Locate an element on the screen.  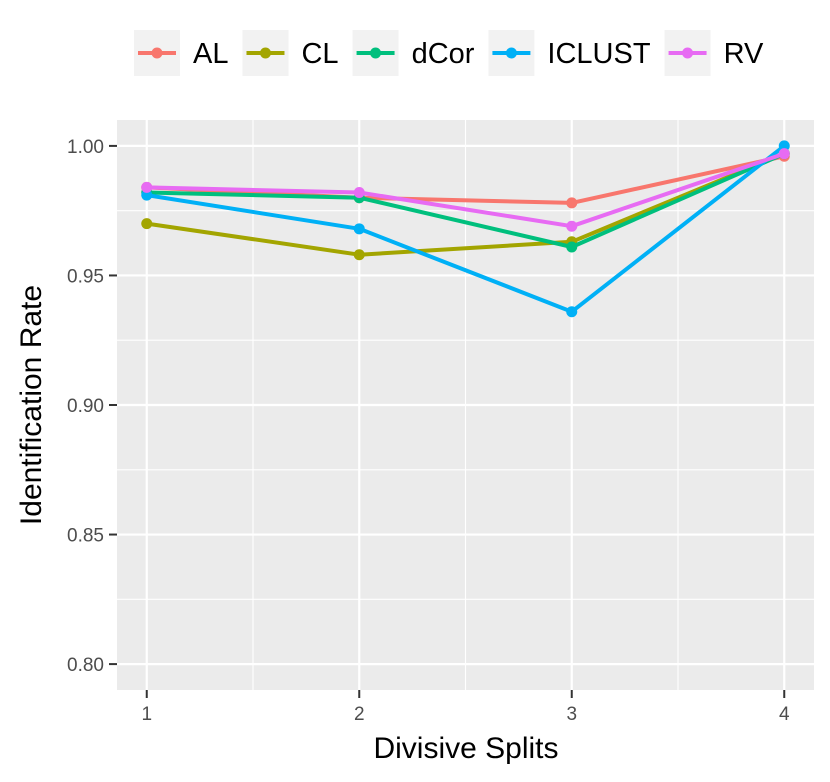
legend: AL CL dCor ICLUST RV is located at coordinates (449, 53).